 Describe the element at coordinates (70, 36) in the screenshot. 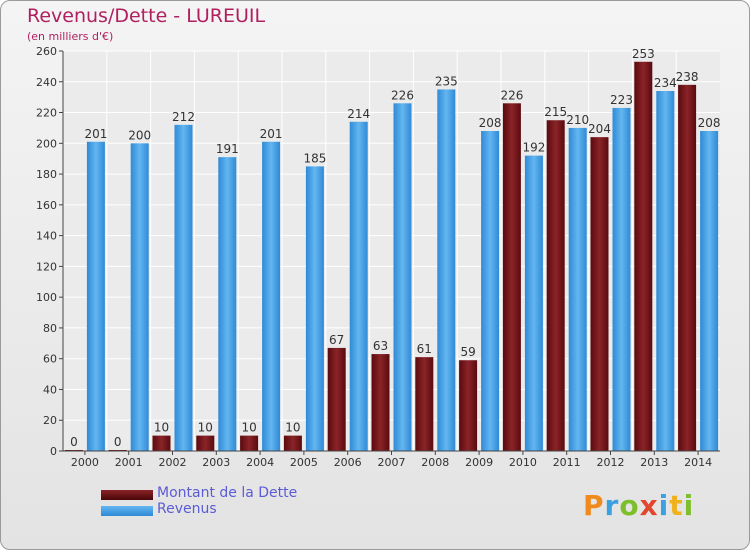

I see `chart-subtitle: (en milliers d'€)` at that location.